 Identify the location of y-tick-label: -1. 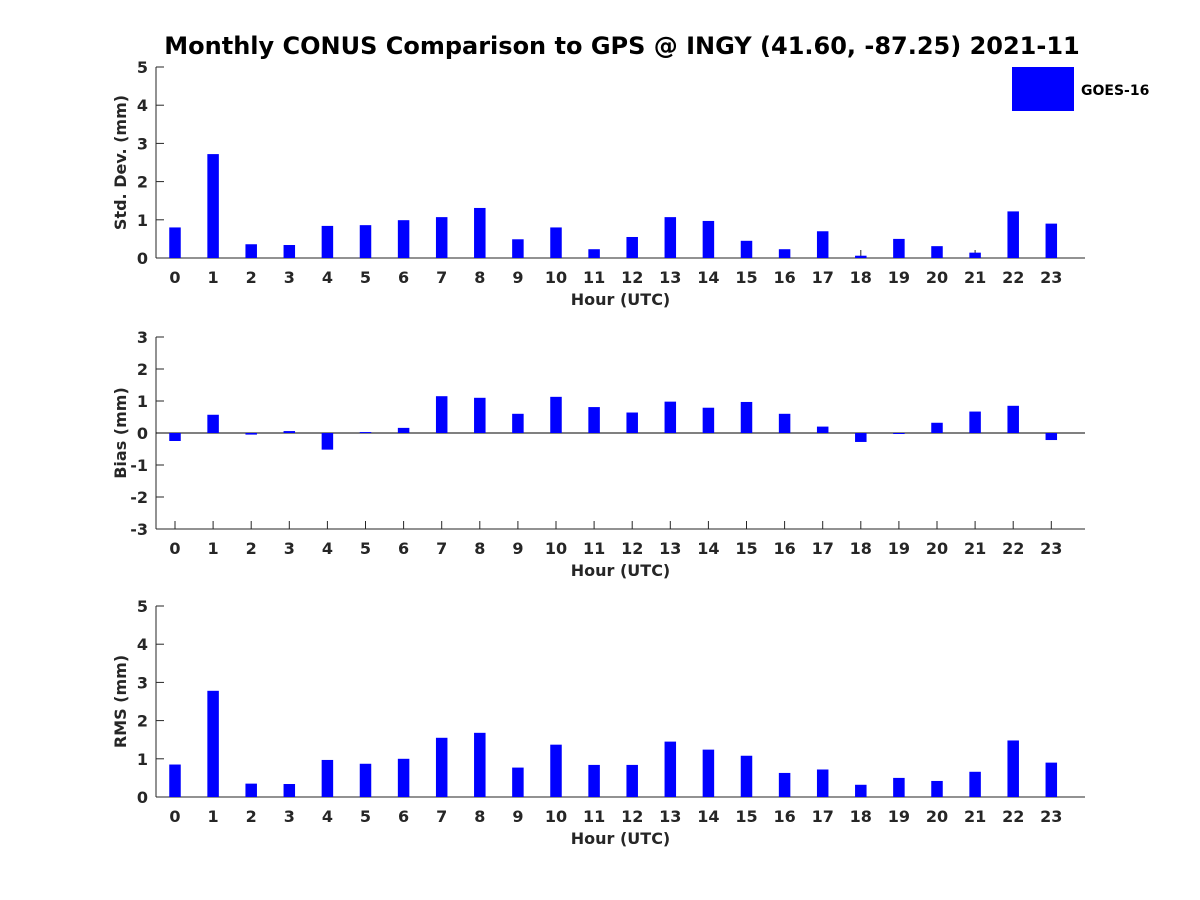
(139, 465).